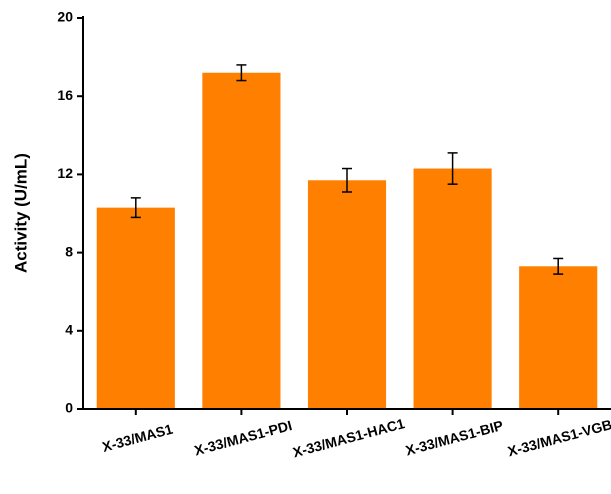 This screenshot has height=494, width=611. I want to click on y-tick-label: 12, so click(65, 173).